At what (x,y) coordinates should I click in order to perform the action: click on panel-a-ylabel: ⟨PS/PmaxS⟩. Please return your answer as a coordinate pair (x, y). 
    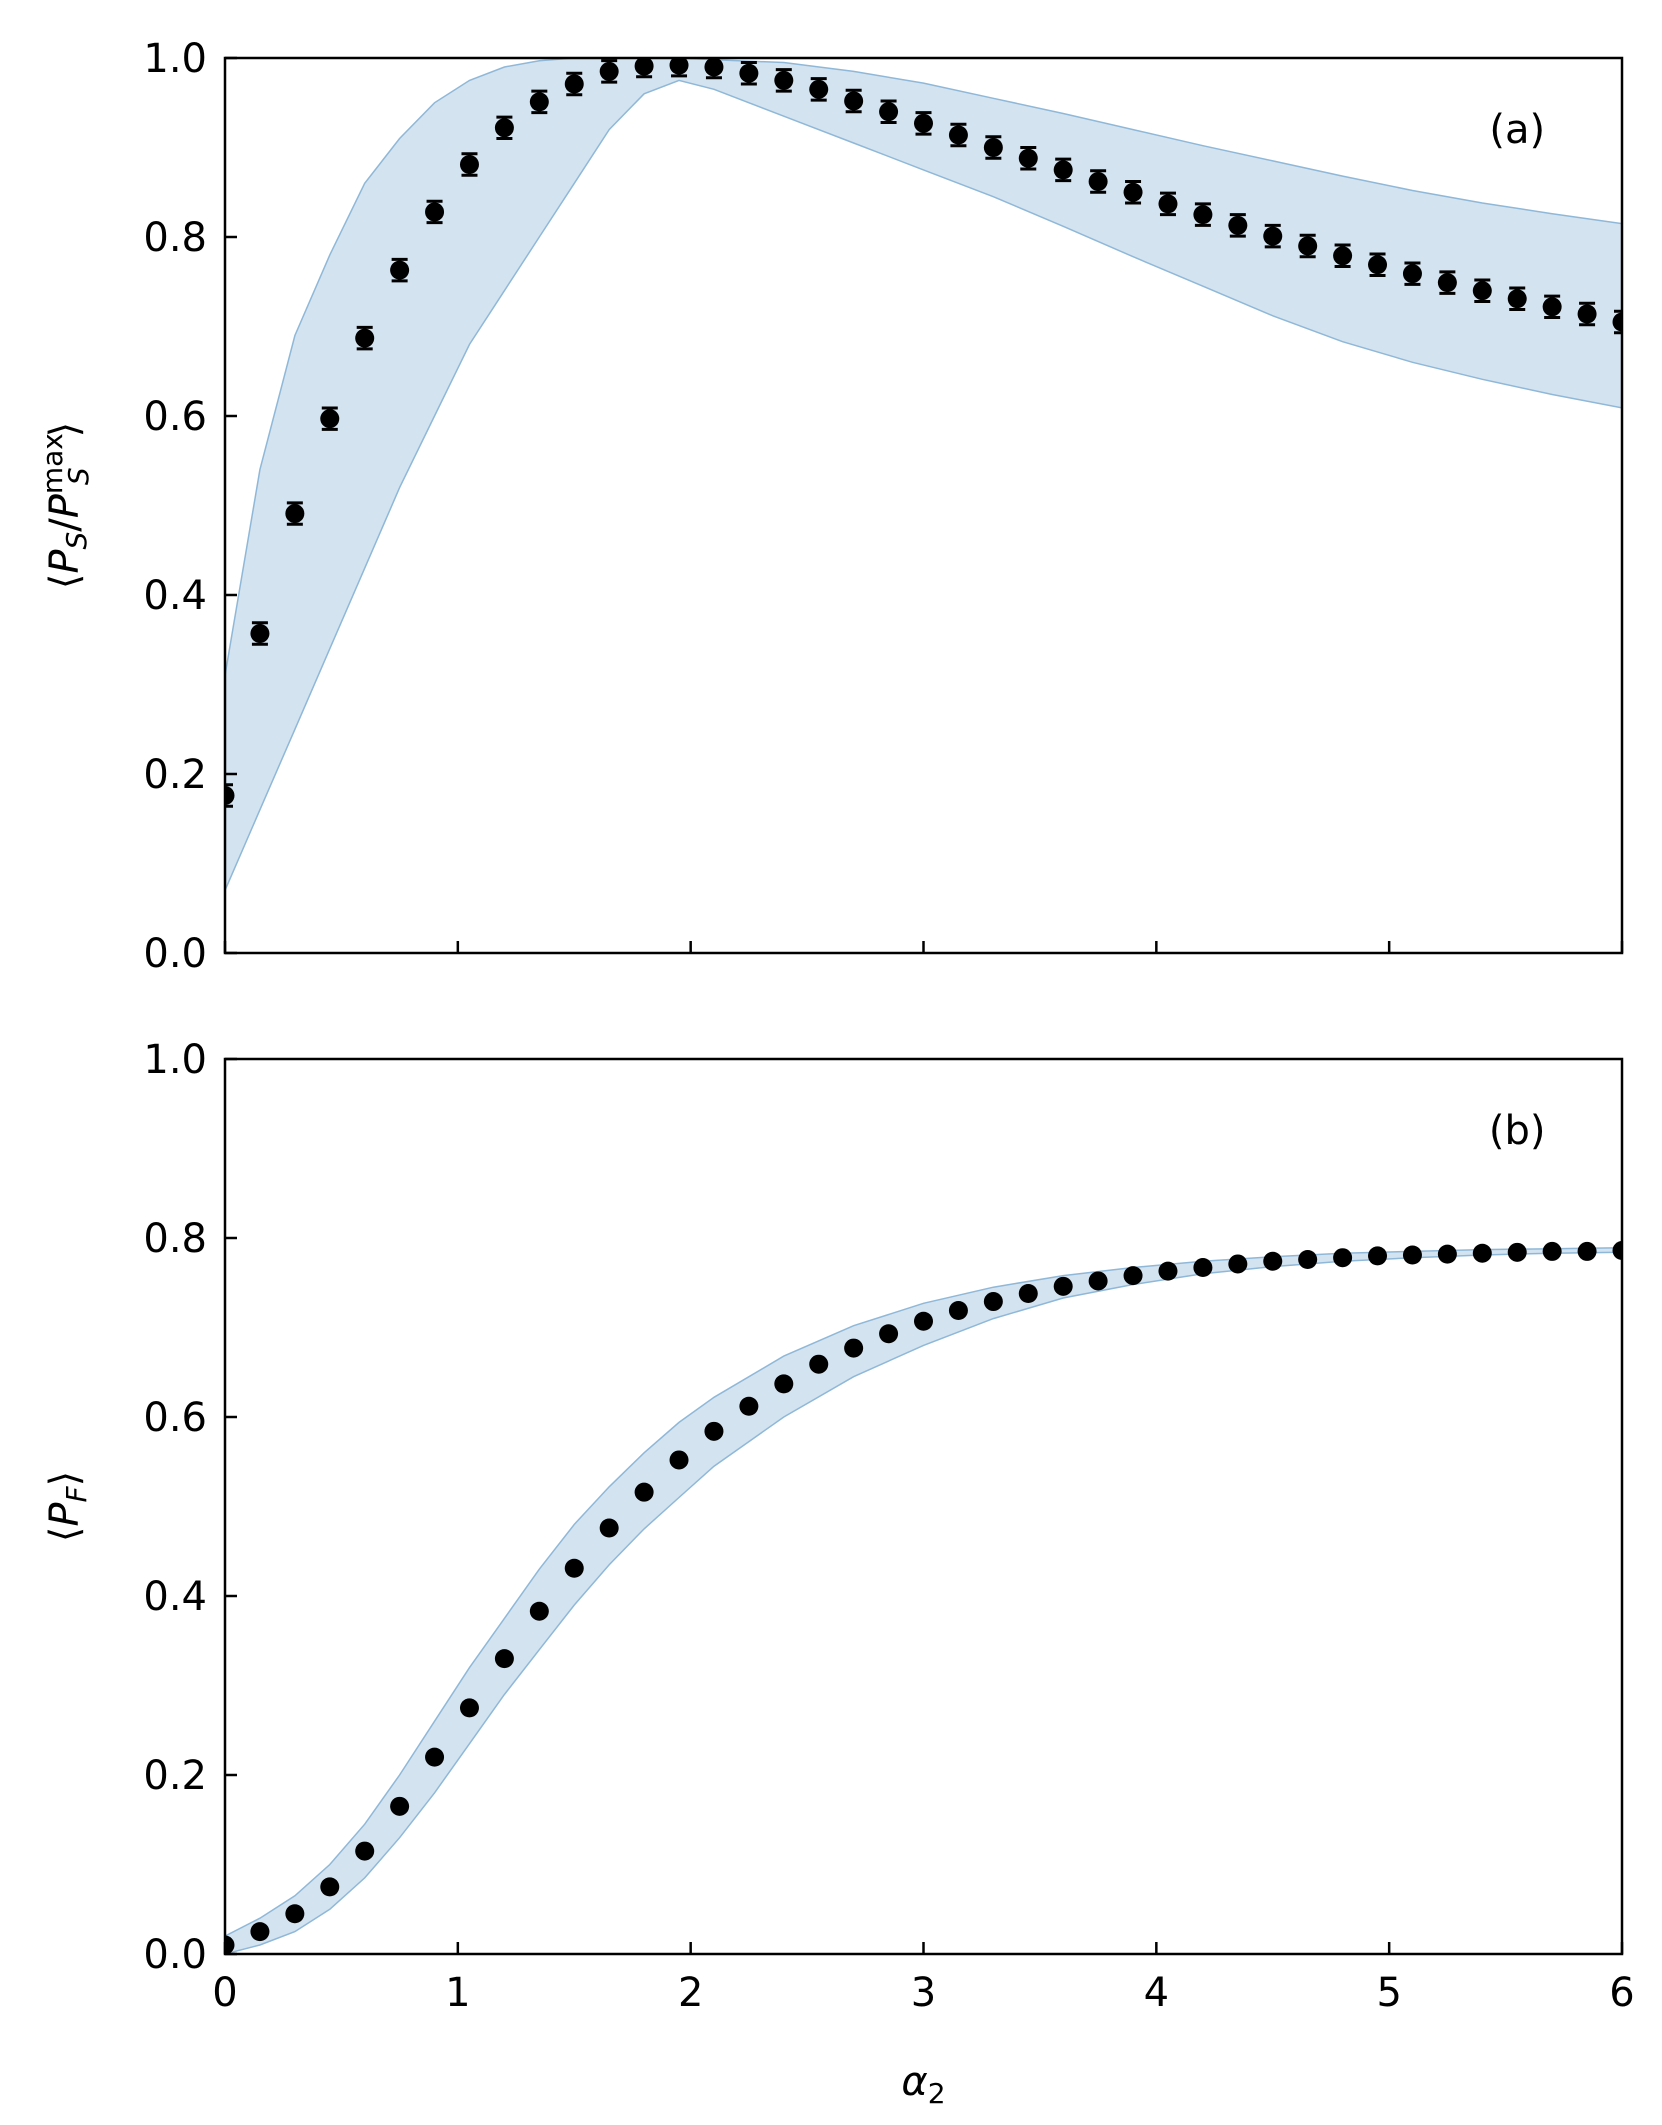
    Looking at the image, I should click on (65, 506).